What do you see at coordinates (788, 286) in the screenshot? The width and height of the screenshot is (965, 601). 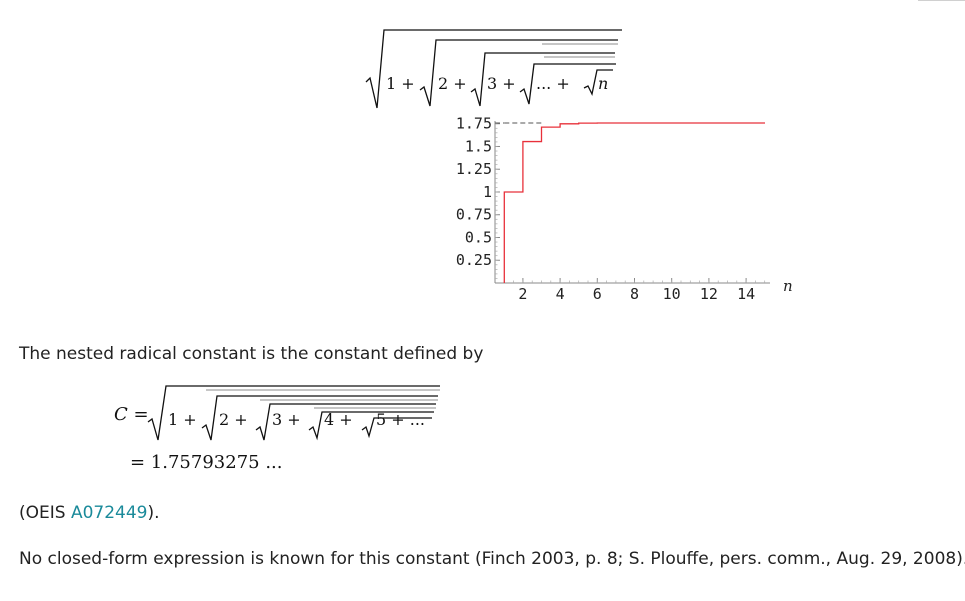 I see `x-axis-label: n` at bounding box center [788, 286].